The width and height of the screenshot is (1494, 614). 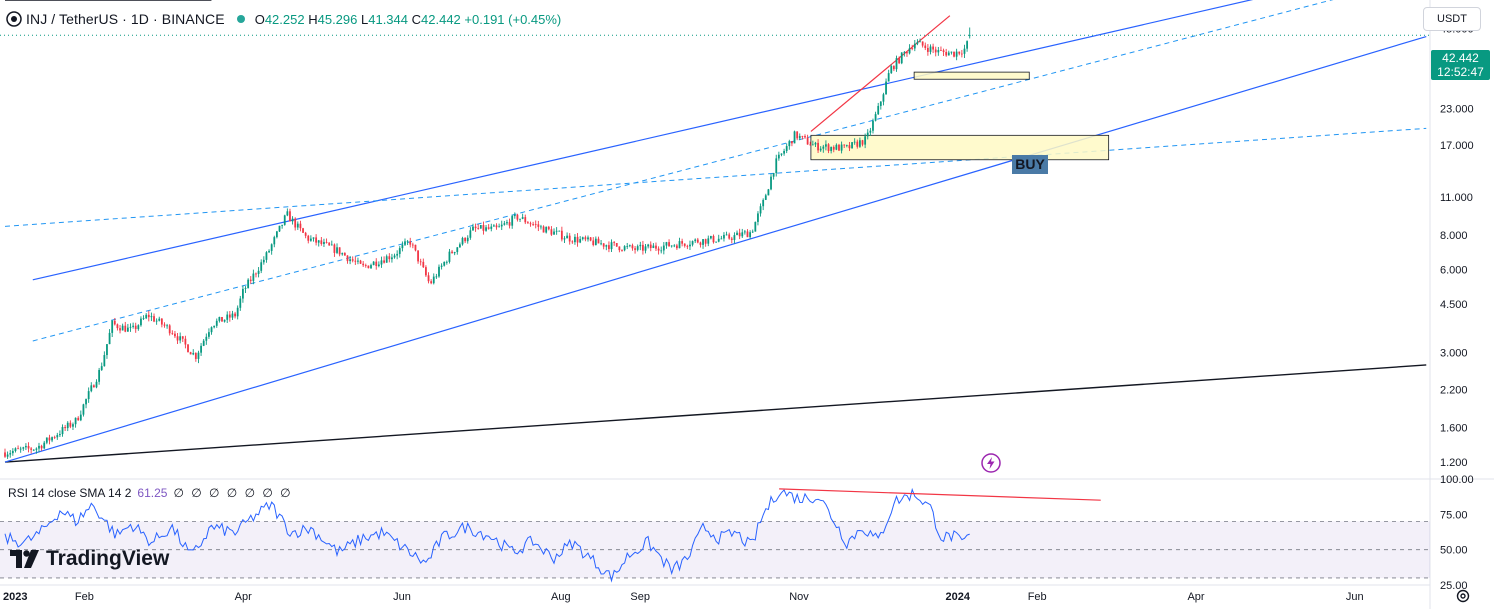 What do you see at coordinates (89, 559) in the screenshot?
I see `tradingview-logo: TradingView` at bounding box center [89, 559].